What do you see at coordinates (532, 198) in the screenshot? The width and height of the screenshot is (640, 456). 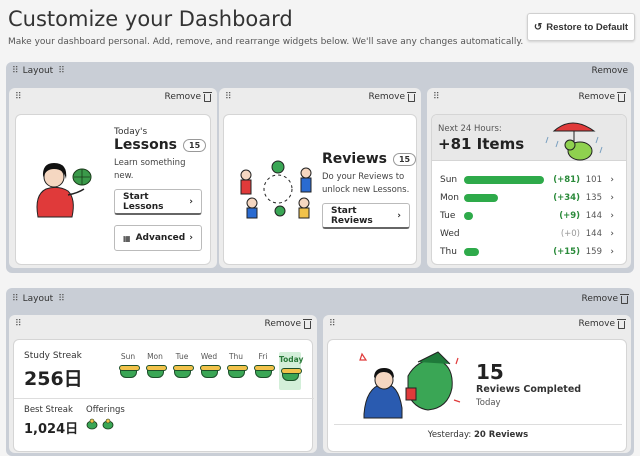 I see `forecast-row: Mon (+34) 135 ›` at bounding box center [532, 198].